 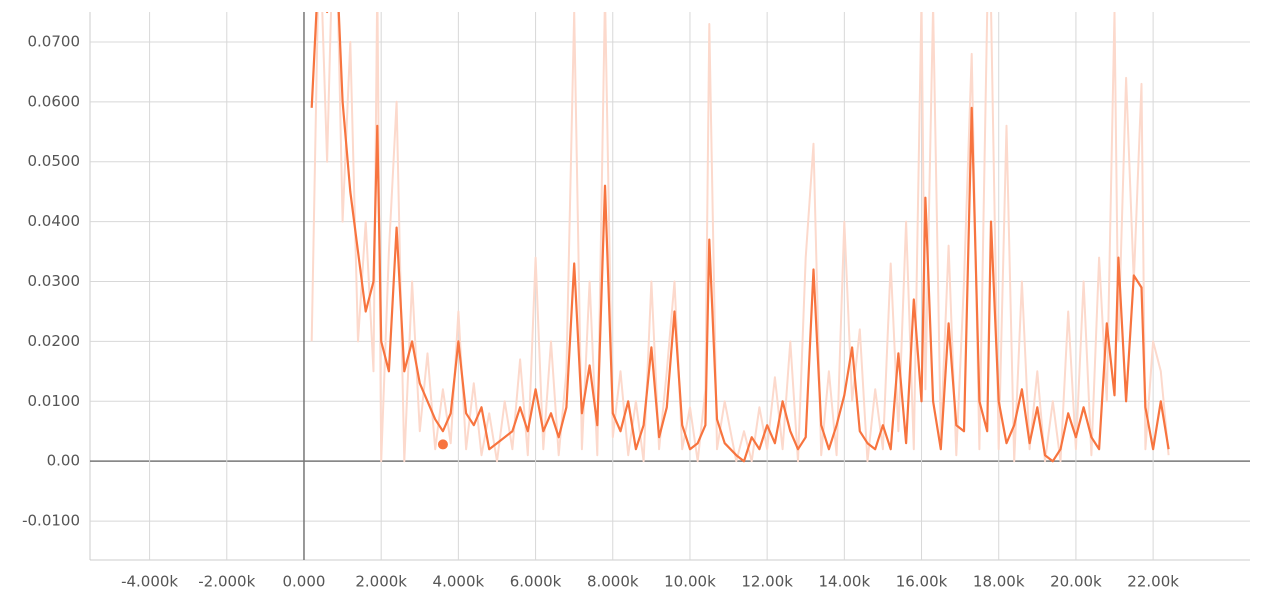 I want to click on y-tick-label: 0.0300, so click(x=54, y=281).